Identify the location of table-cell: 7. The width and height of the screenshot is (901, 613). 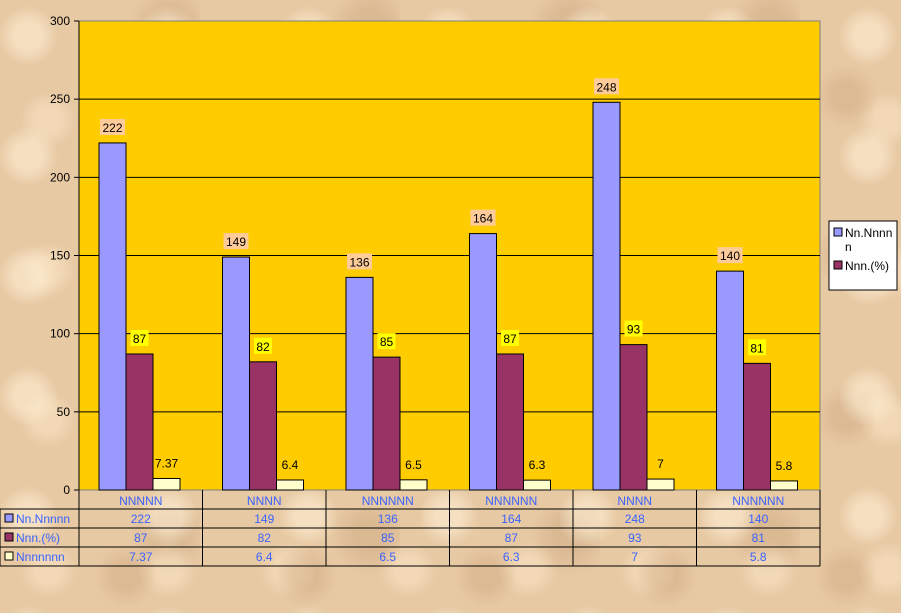
(634, 557).